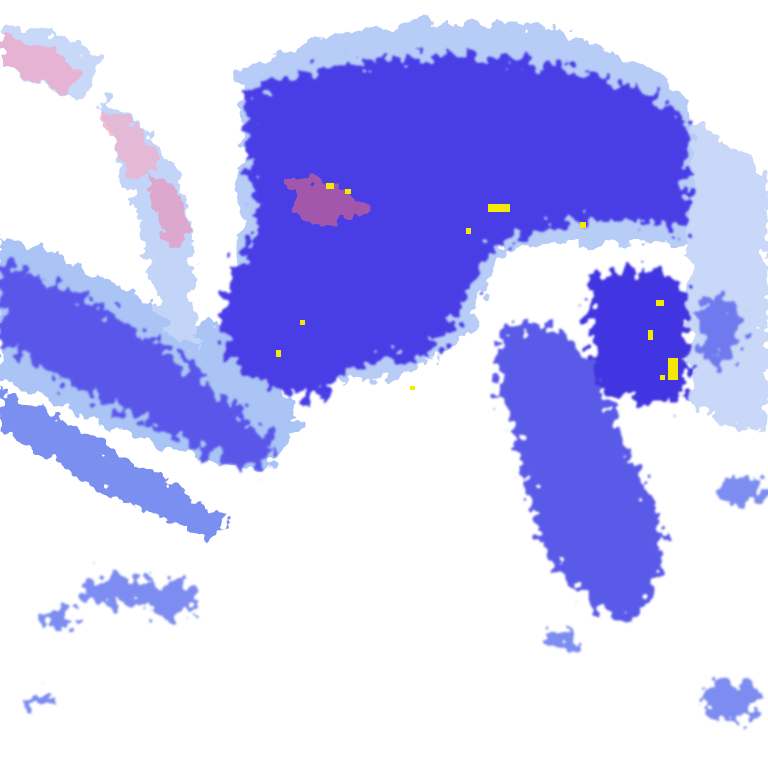  Describe the element at coordinates (115, 465) in the screenshot. I see `band-southwest` at that location.